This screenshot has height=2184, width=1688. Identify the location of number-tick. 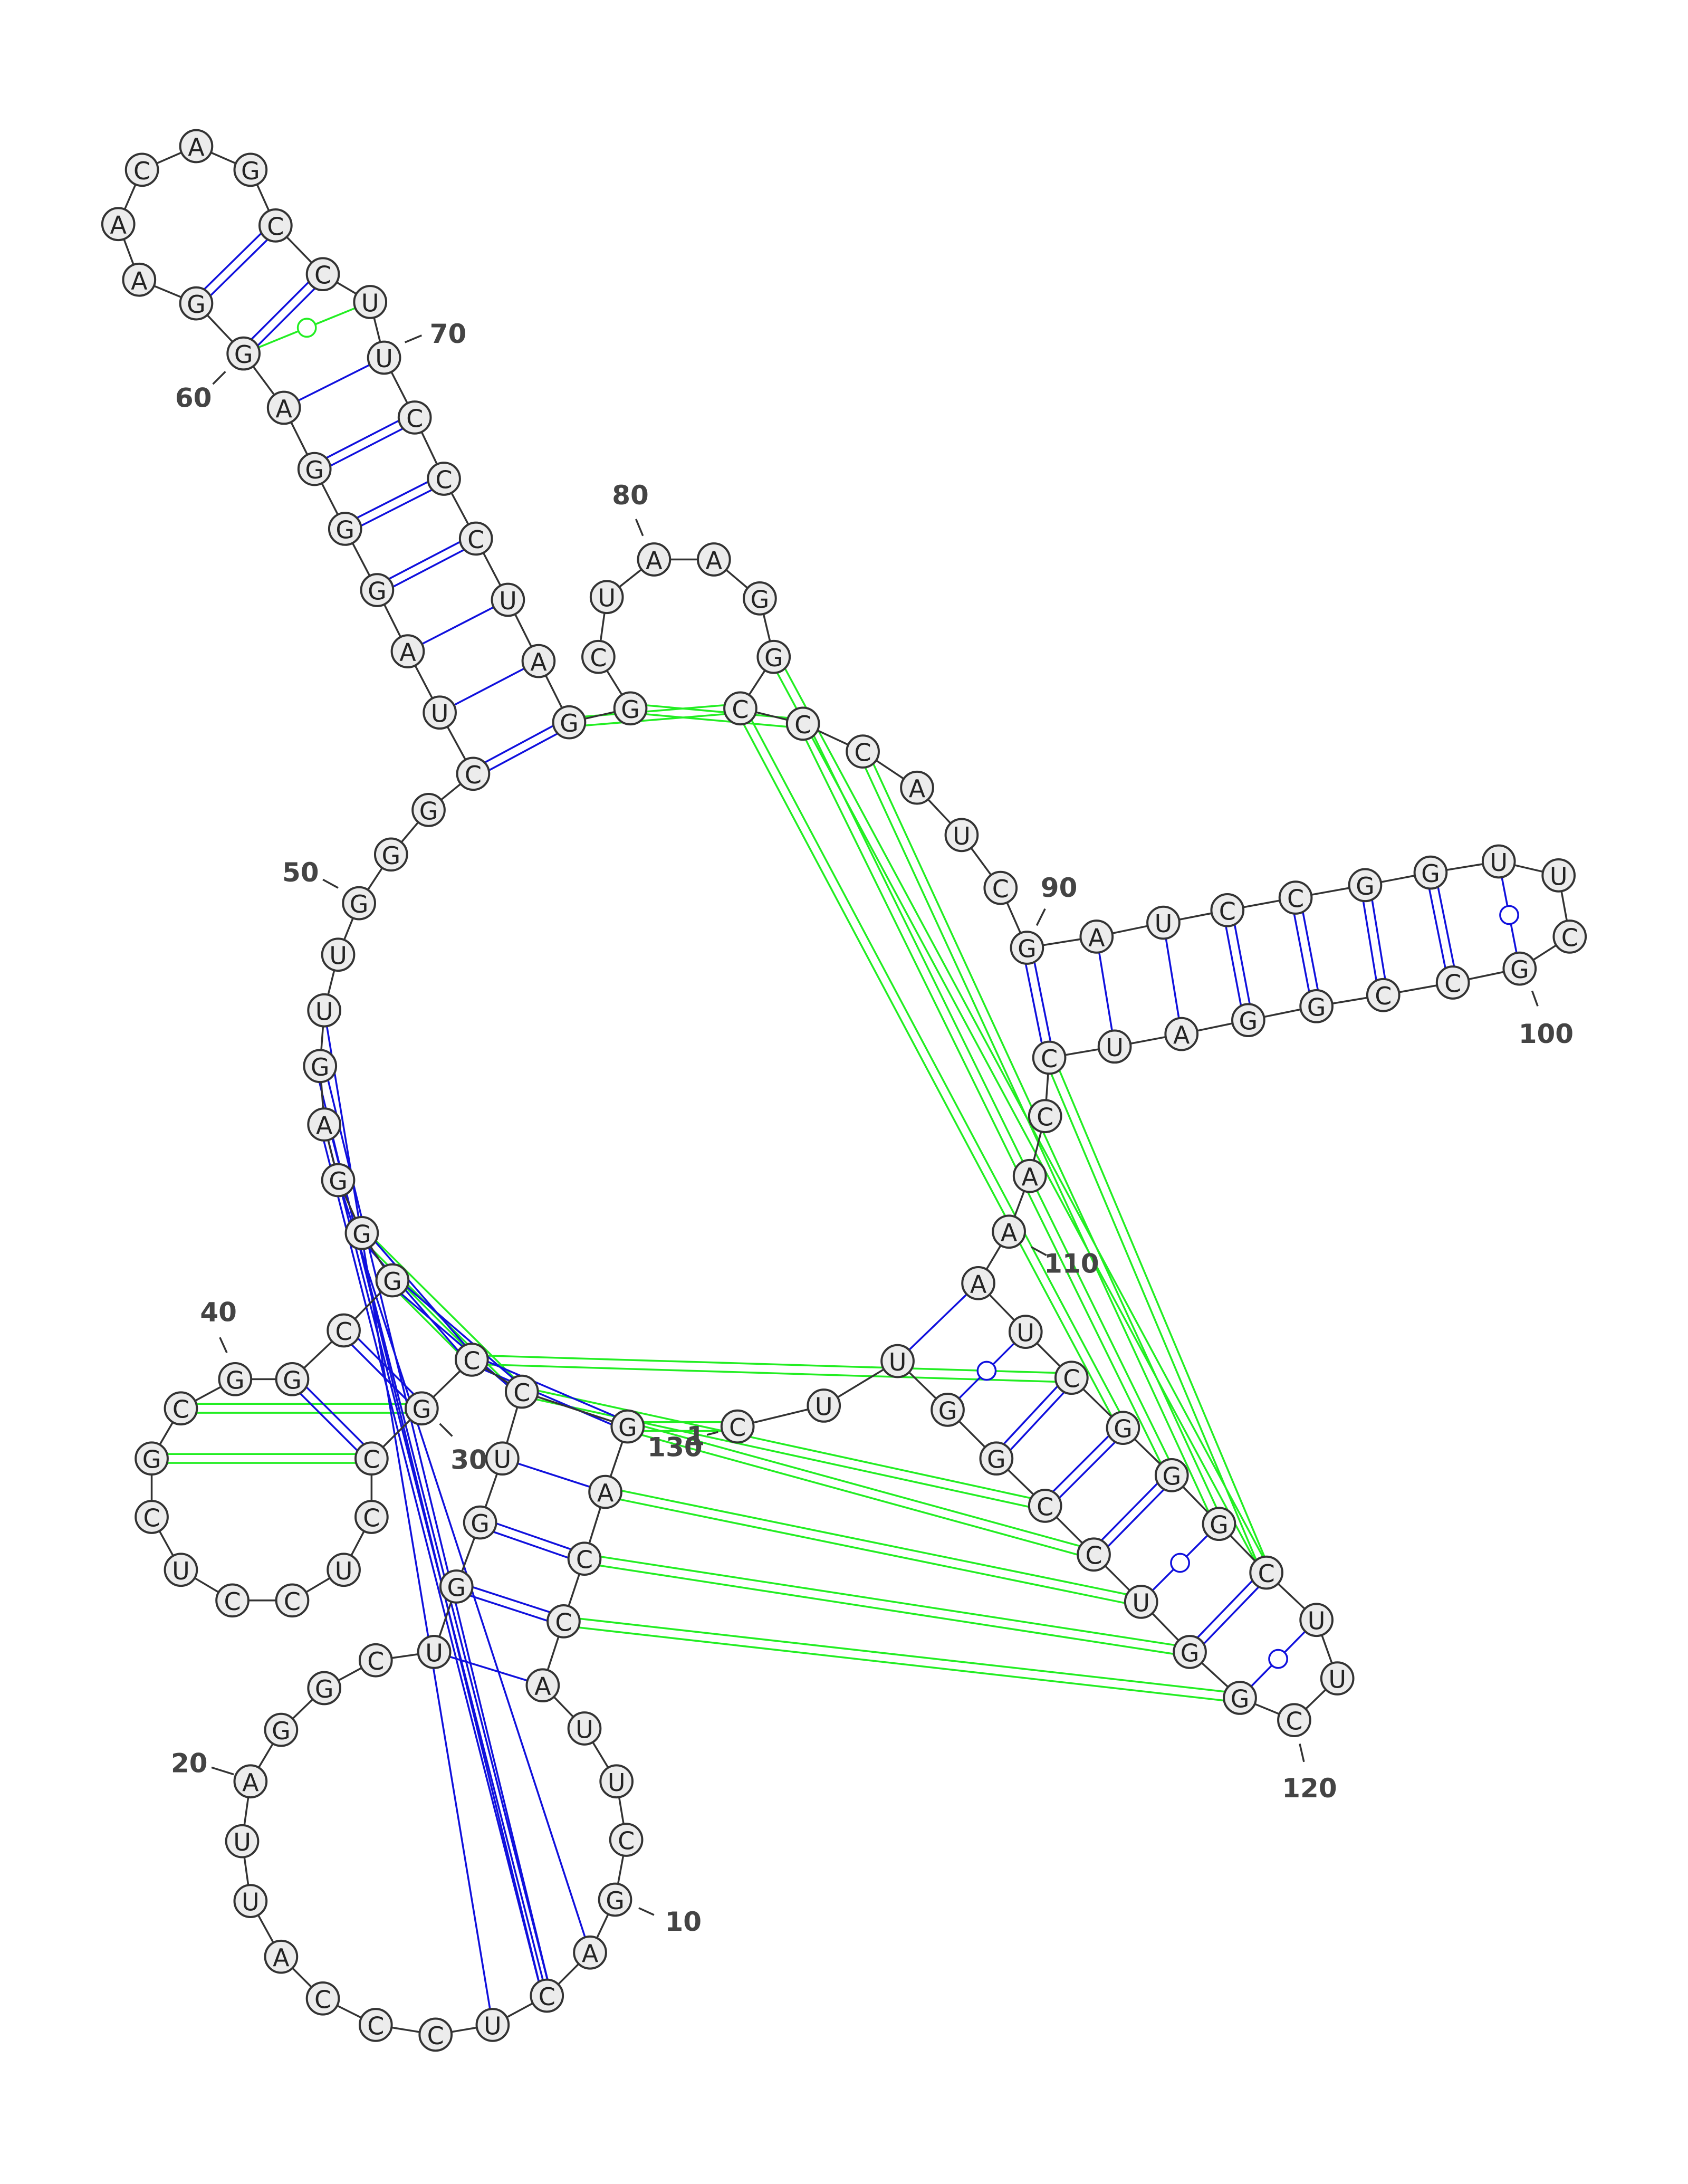
(693, 1437).